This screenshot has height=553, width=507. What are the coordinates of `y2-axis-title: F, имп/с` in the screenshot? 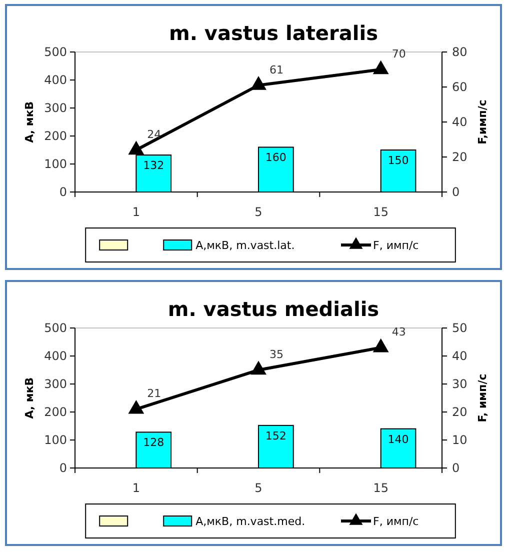 It's located at (482, 398).